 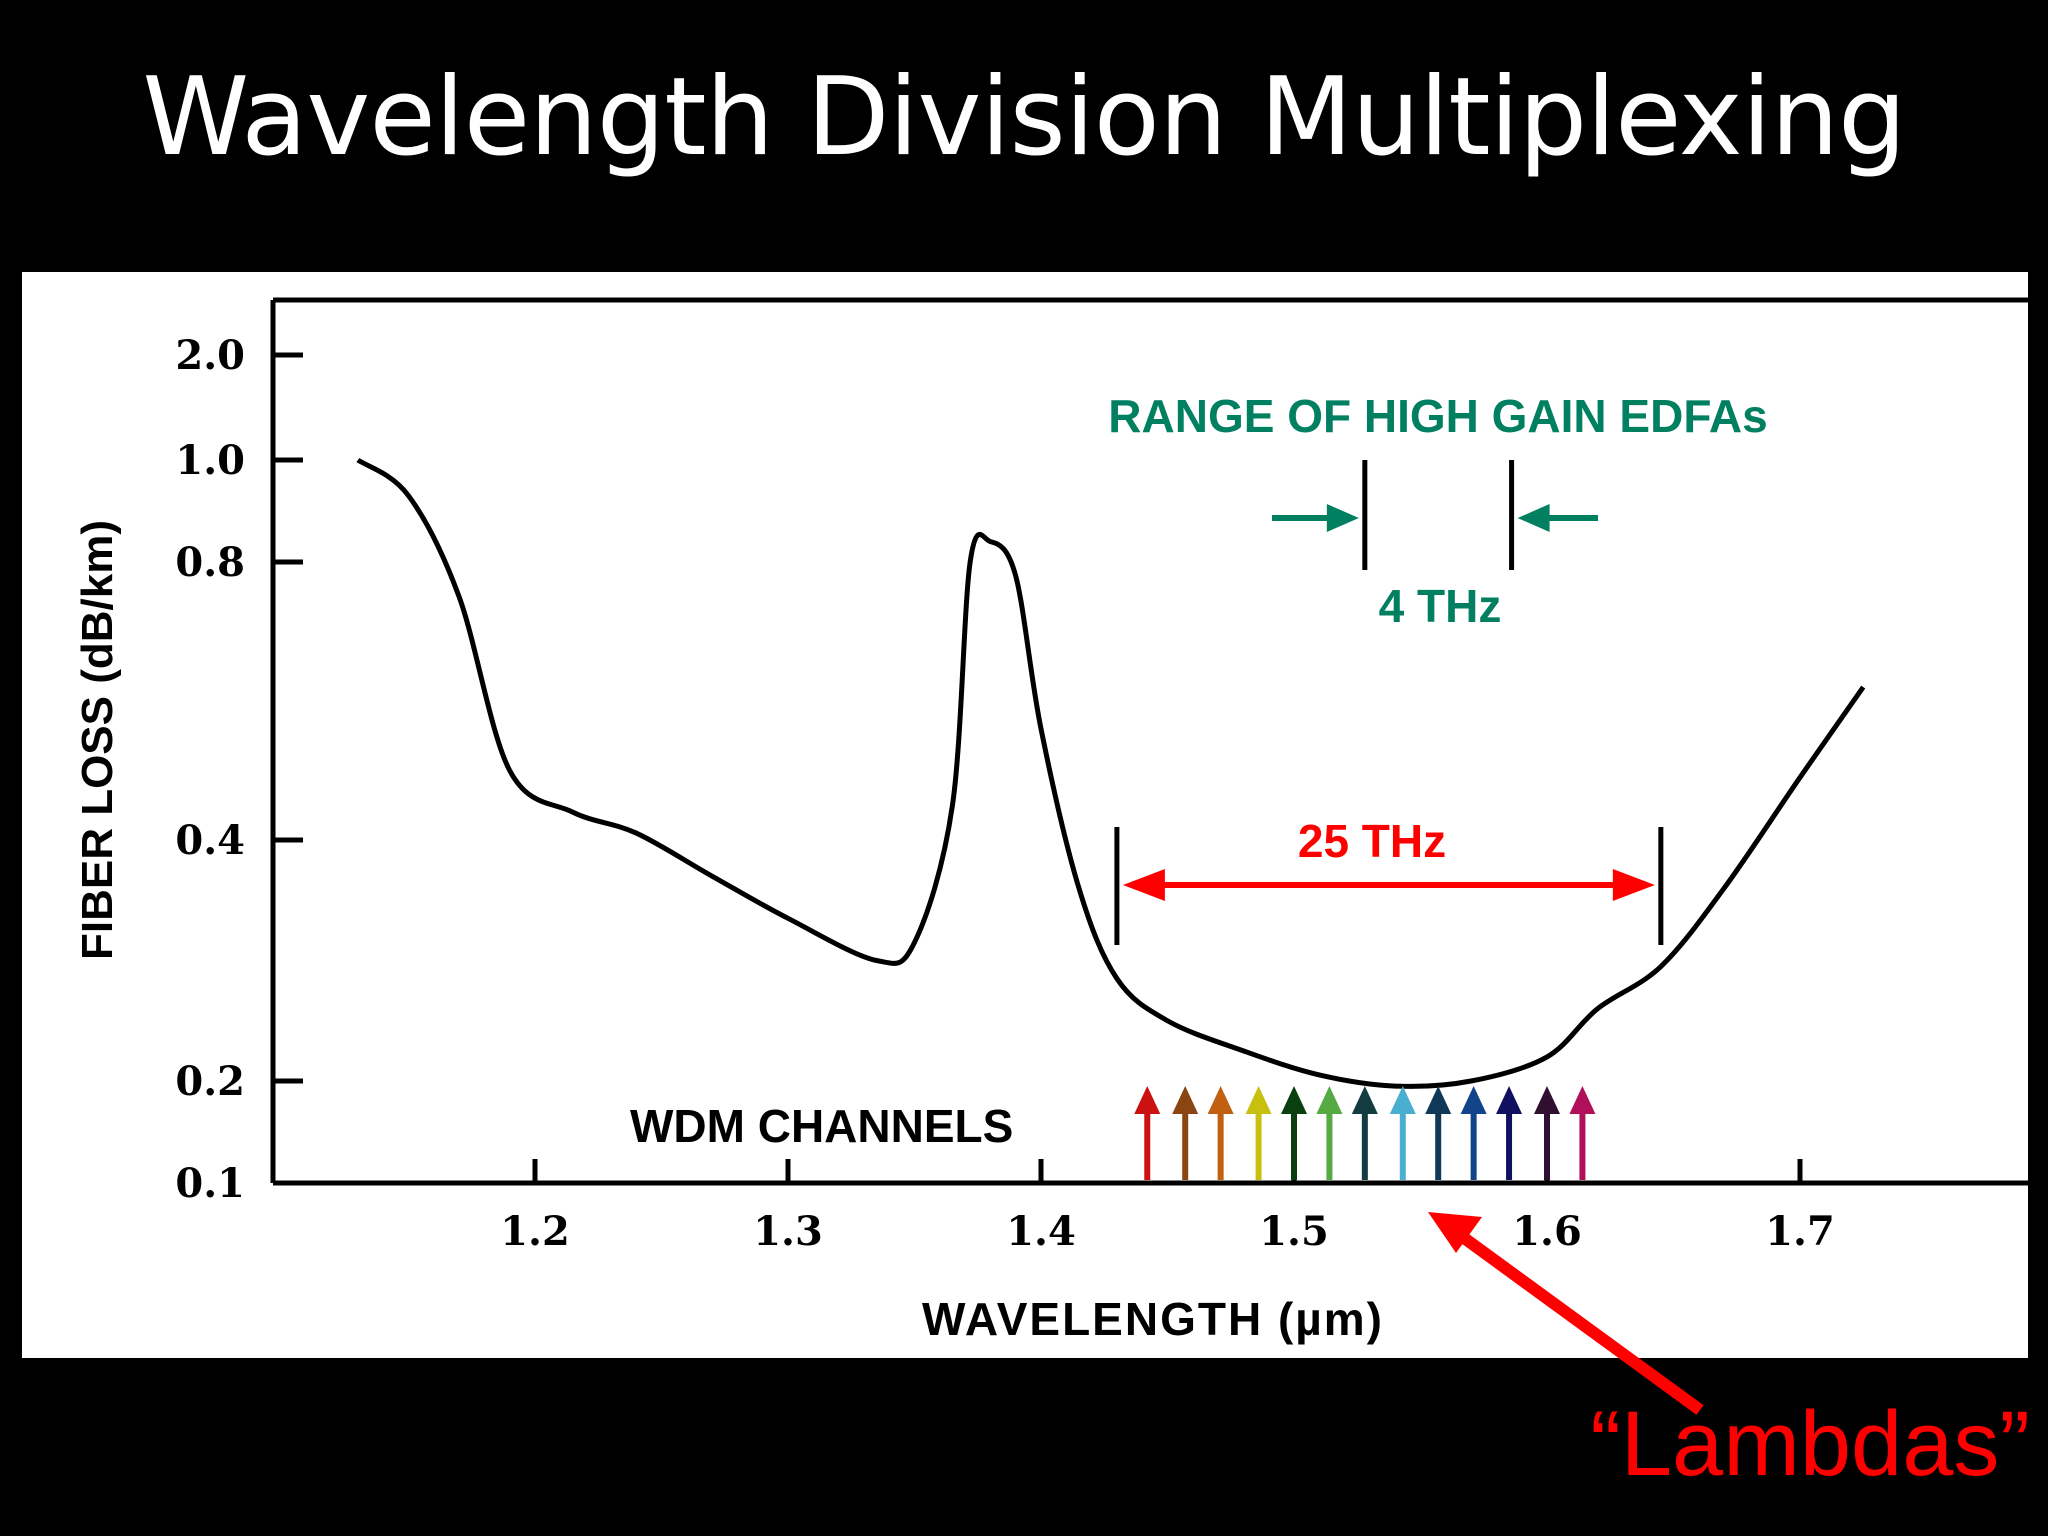 I want to click on callout-arrow-shaft, so click(x=1580, y=1322).